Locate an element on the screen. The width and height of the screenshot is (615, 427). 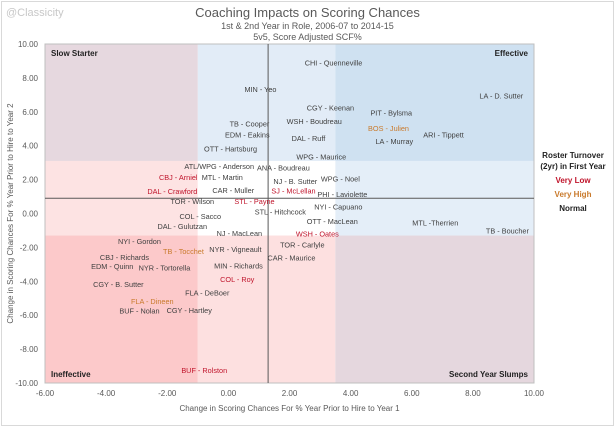
data-point-label: TB - Cooper is located at coordinates (250, 124).